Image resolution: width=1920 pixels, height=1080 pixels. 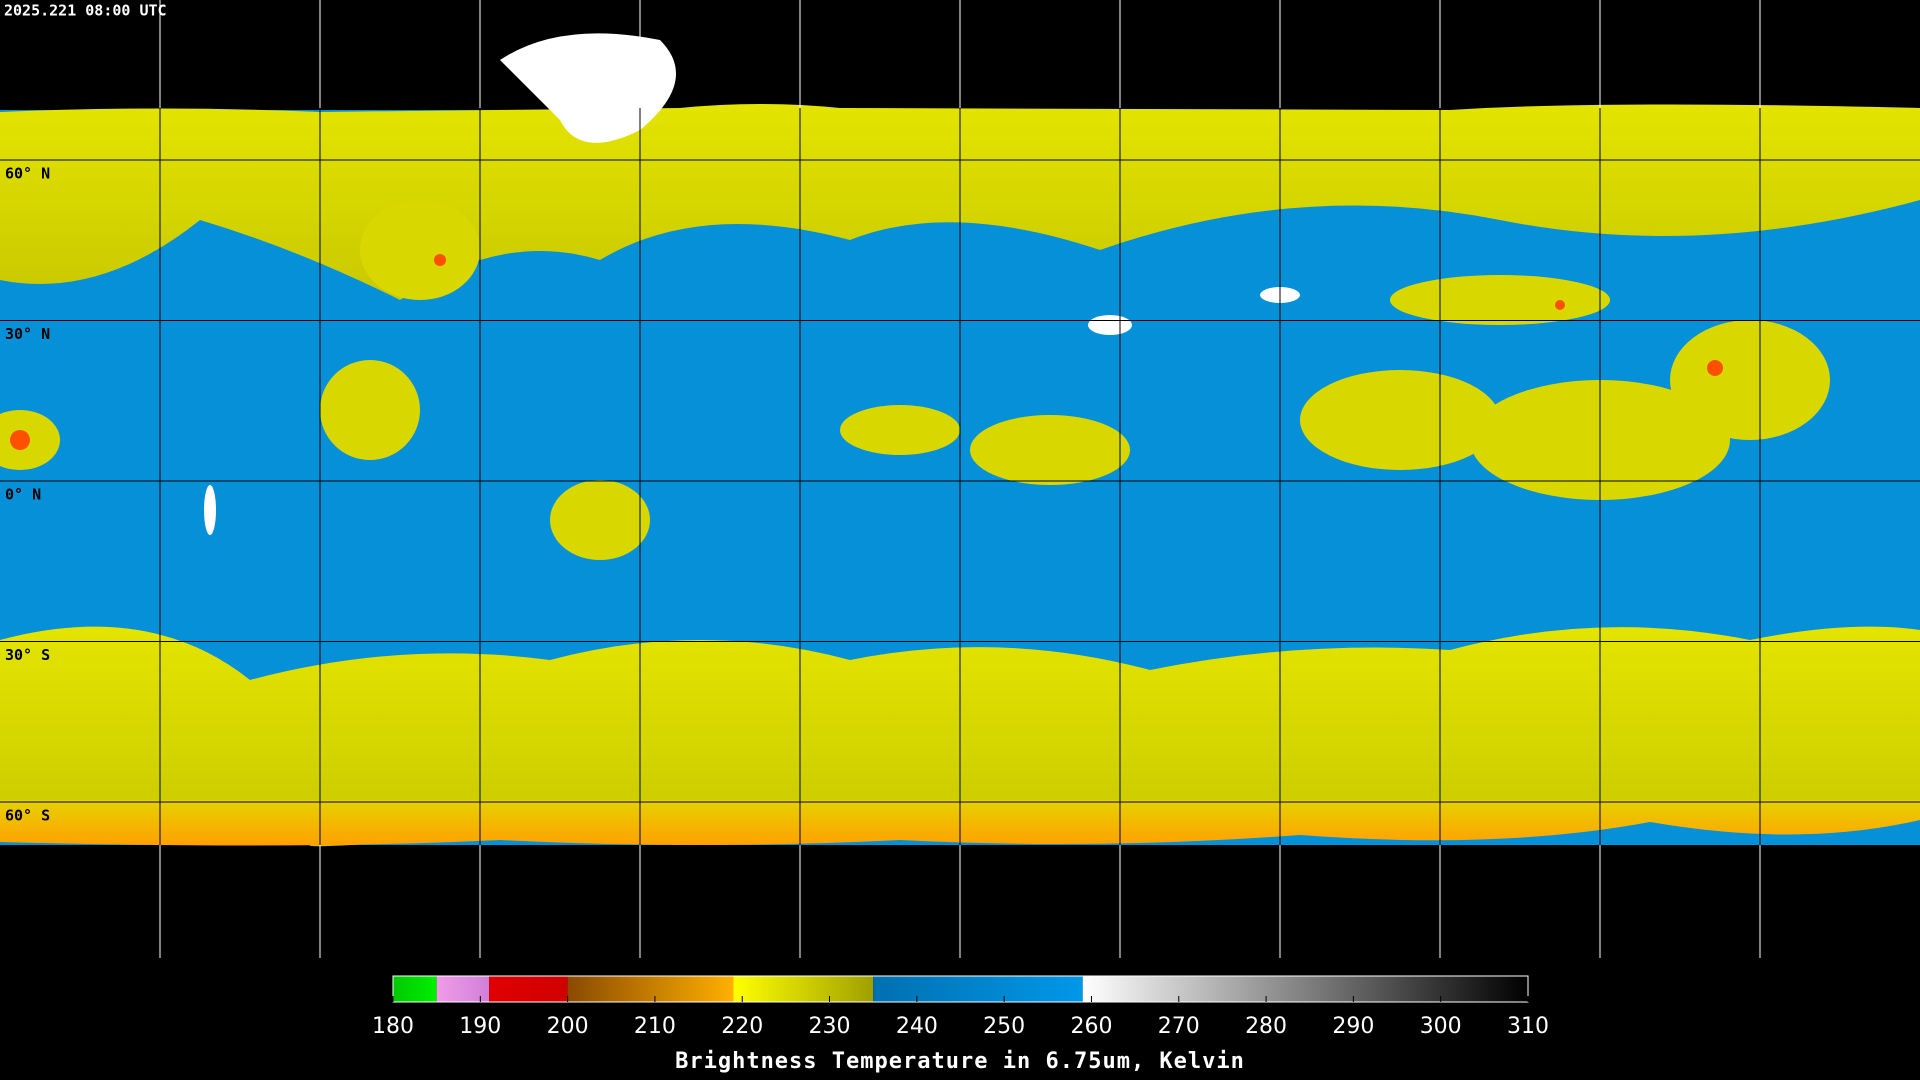 I want to click on colorbar-frame, so click(x=960, y=989).